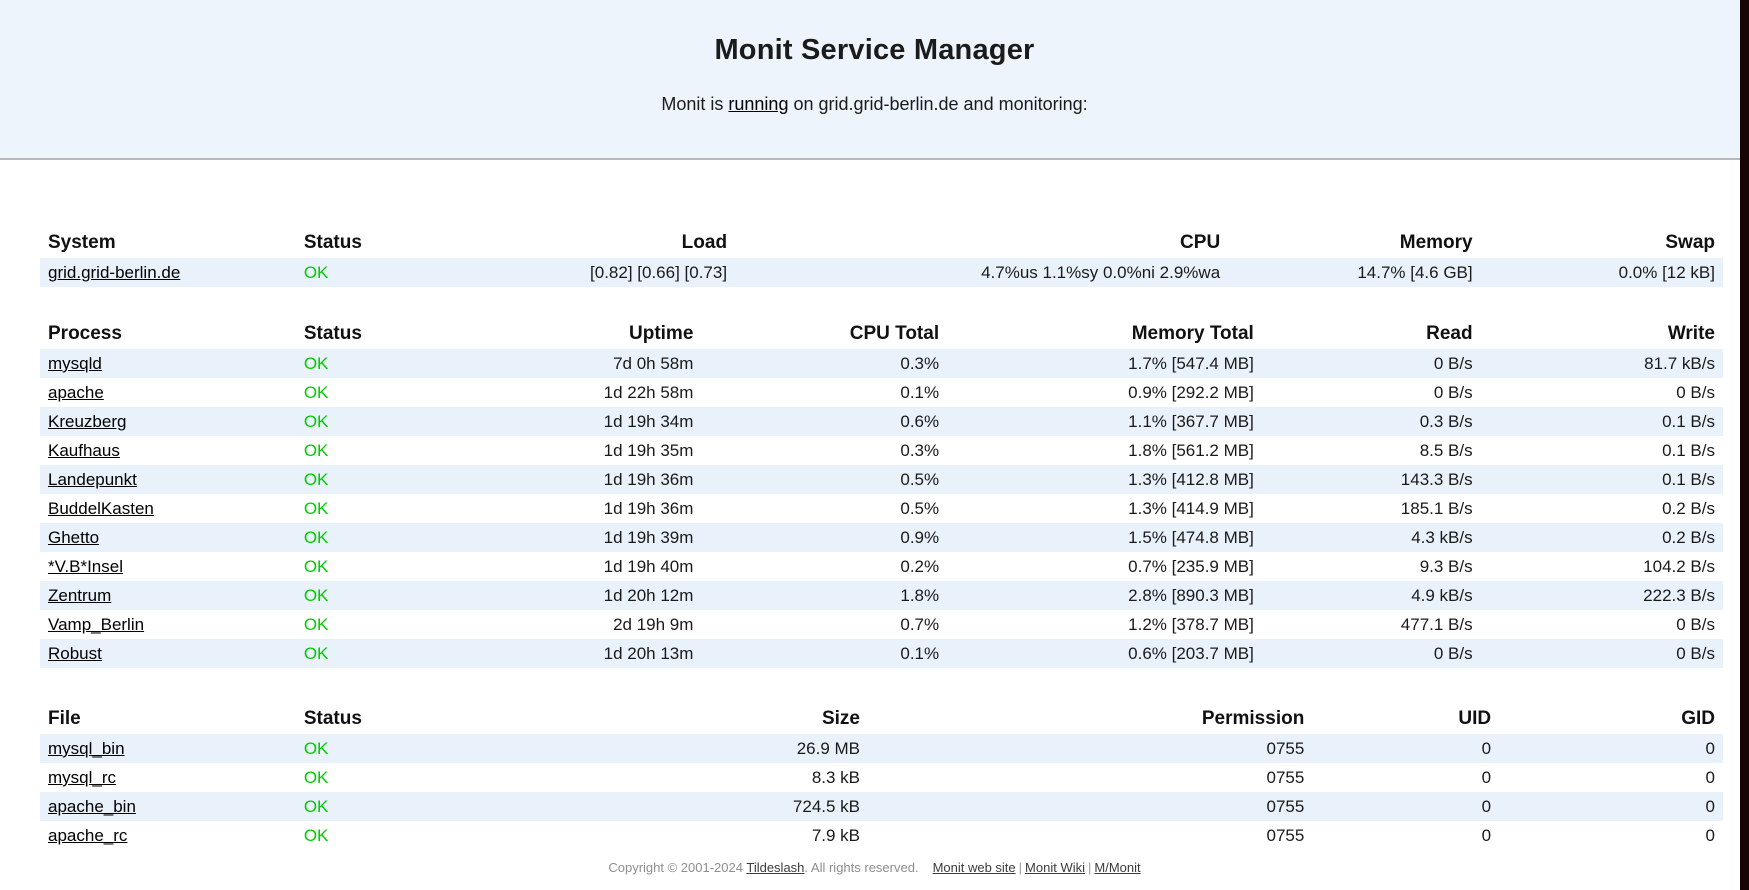 The width and height of the screenshot is (1749, 890). What do you see at coordinates (1191, 653) in the screenshot?
I see `memory-total-cell: 0.6% [203.7 MB]` at bounding box center [1191, 653].